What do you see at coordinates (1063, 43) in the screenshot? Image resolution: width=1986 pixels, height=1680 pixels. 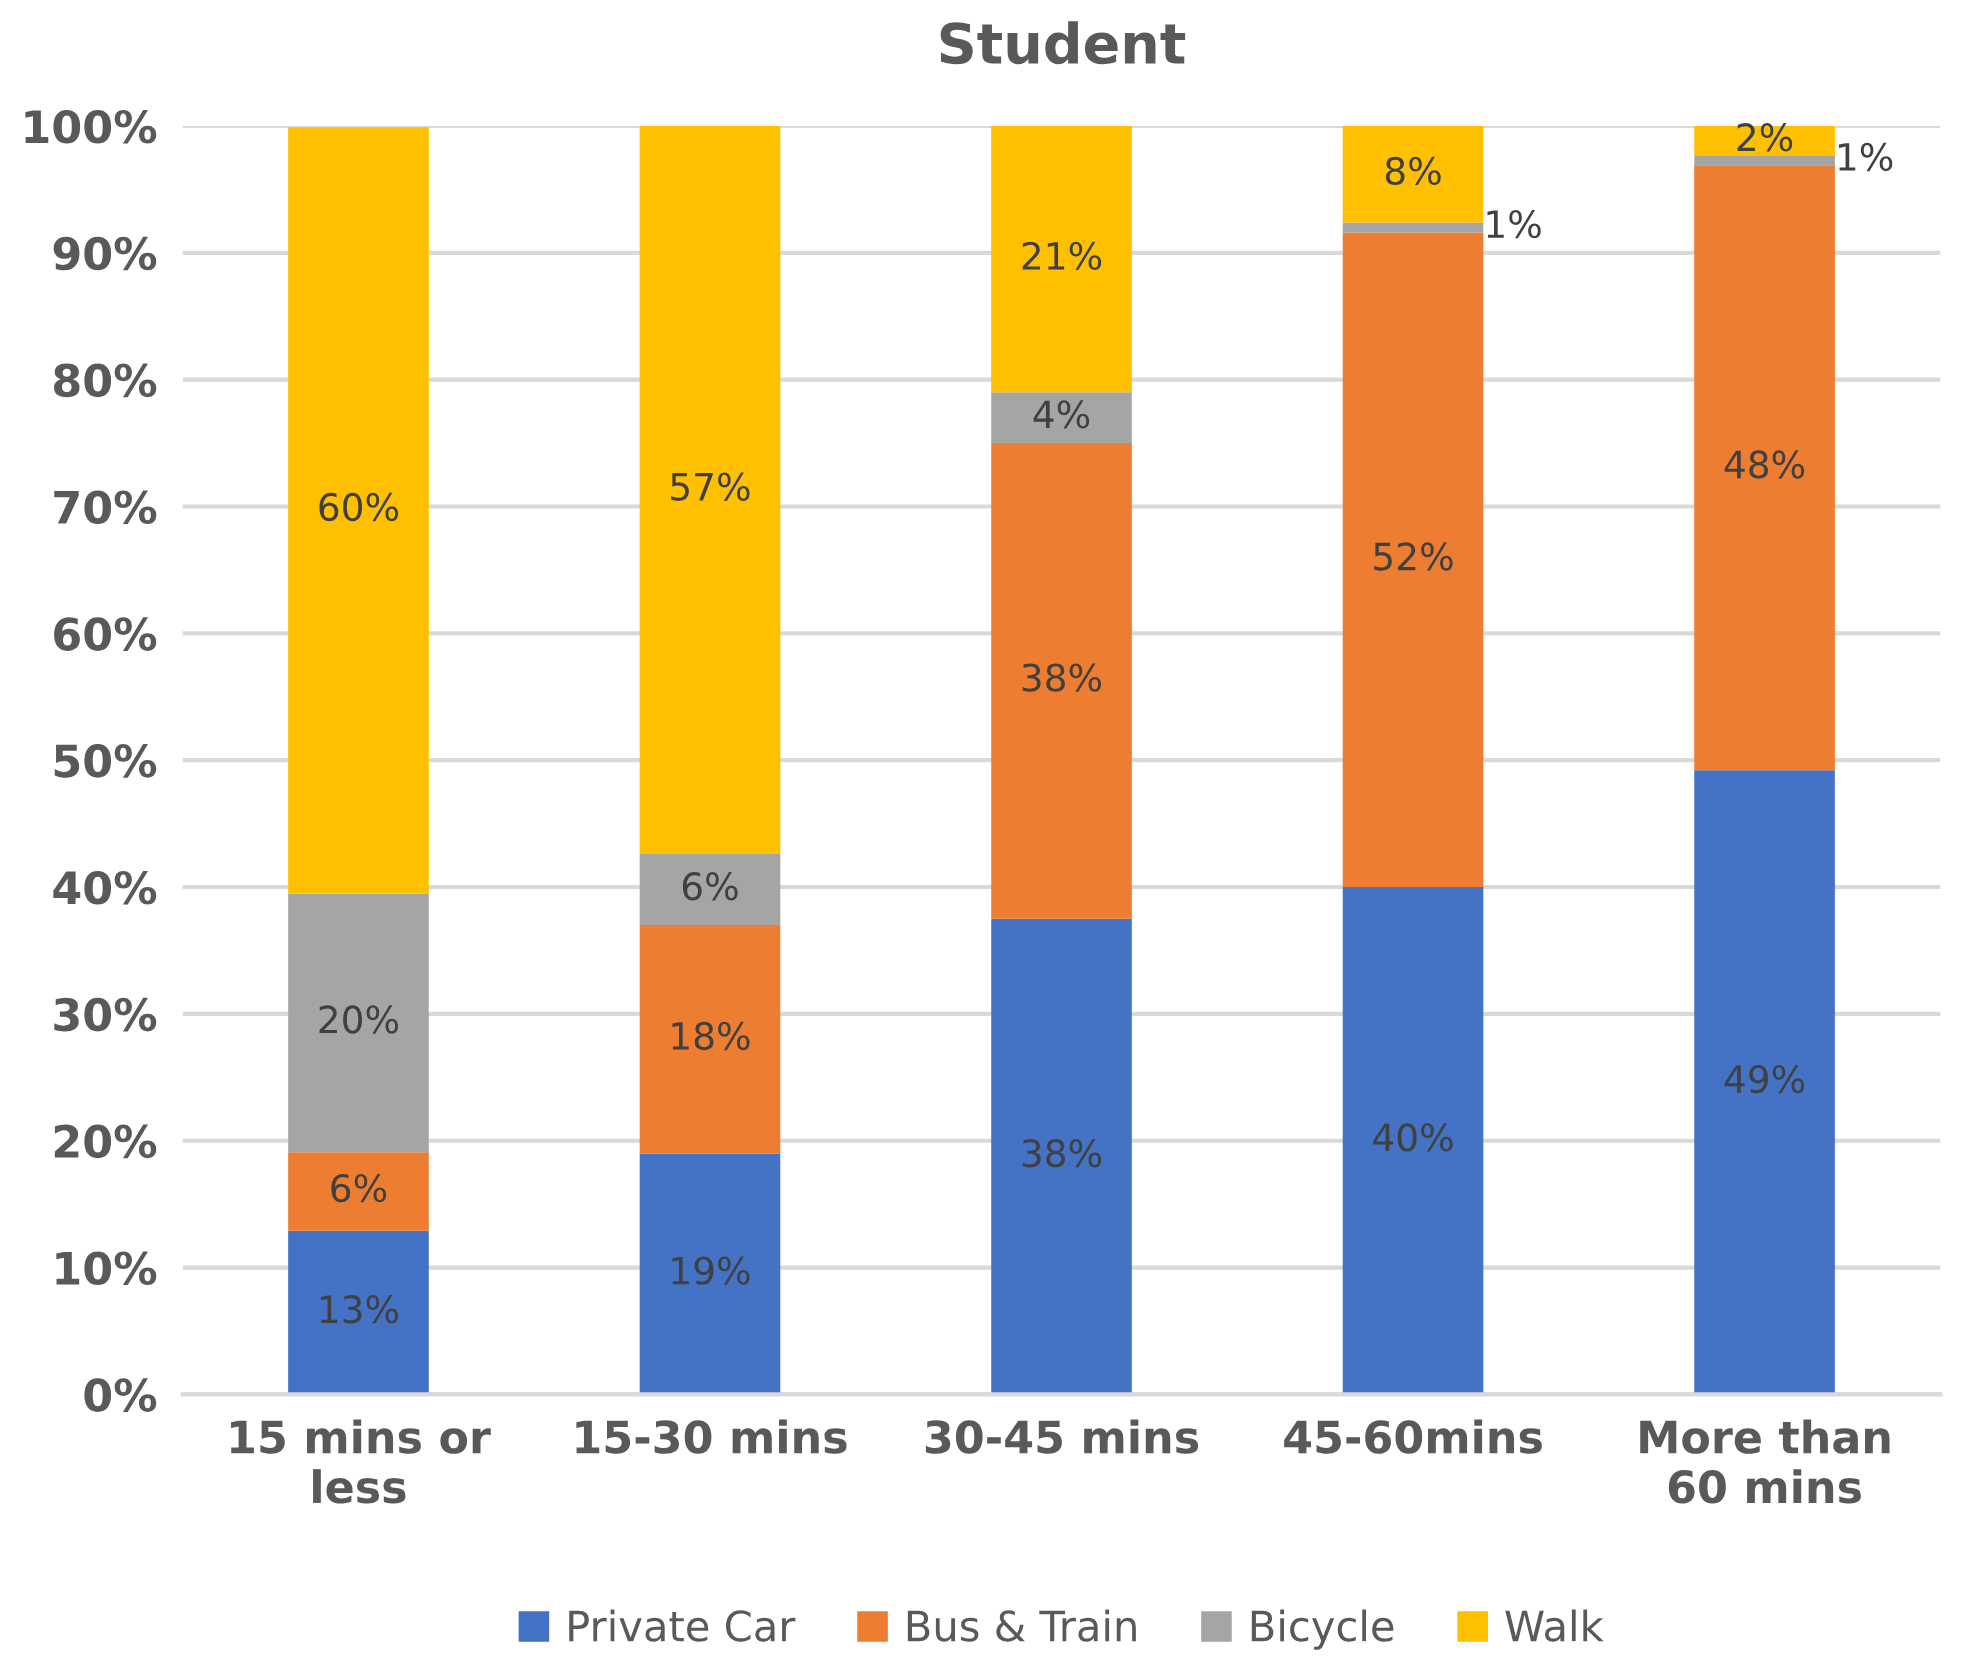 I see `chart-title: Student` at bounding box center [1063, 43].